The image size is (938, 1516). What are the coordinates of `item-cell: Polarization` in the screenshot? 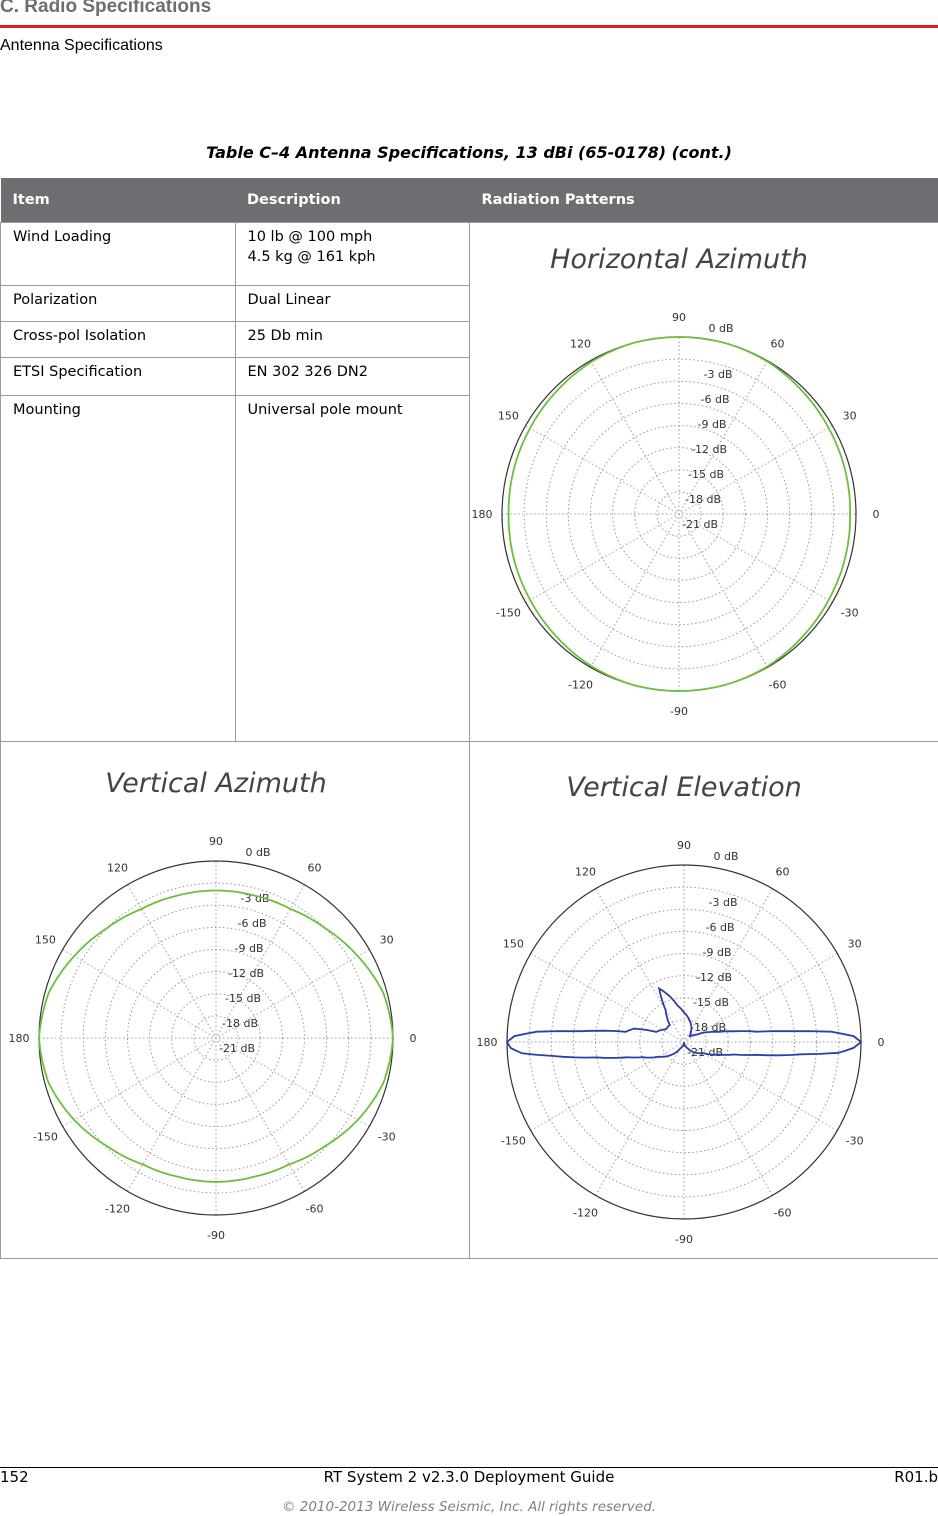 It's located at (118, 303).